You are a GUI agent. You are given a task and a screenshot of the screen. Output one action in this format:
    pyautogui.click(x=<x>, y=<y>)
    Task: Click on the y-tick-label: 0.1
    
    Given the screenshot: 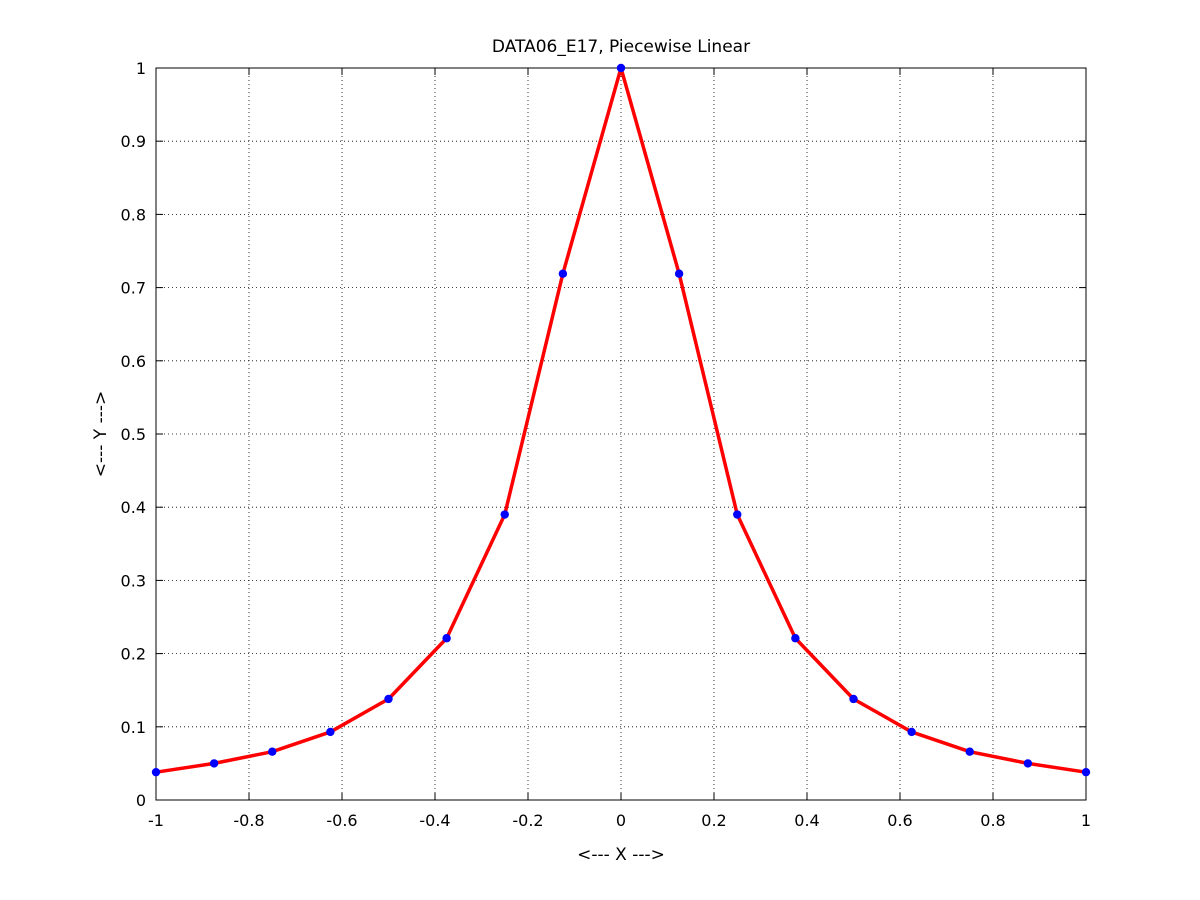 What is the action you would take?
    pyautogui.click(x=133, y=727)
    